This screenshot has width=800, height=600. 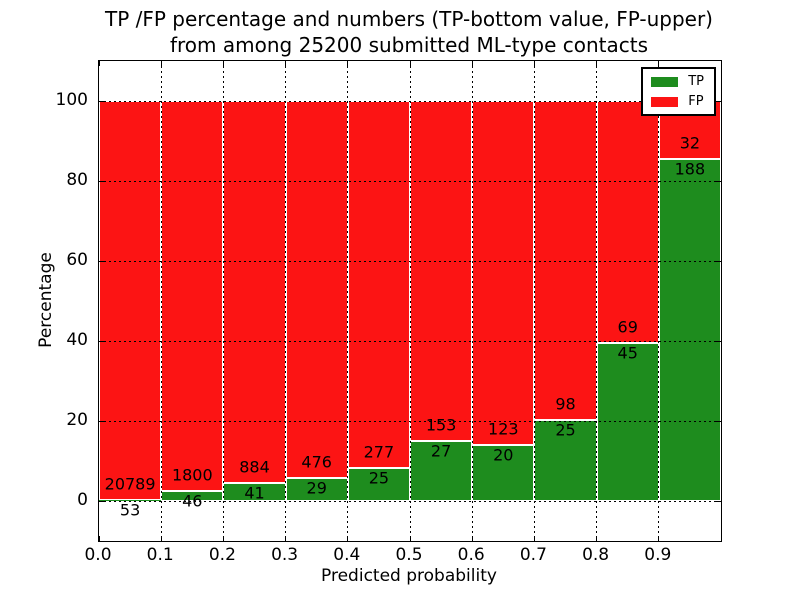 I want to click on fp-count-label: 123, so click(x=503, y=429).